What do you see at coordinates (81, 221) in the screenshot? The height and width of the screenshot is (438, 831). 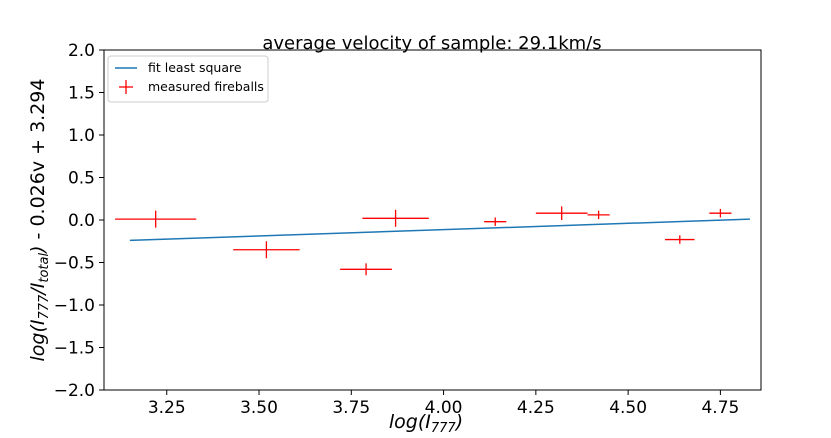 I see `y-tick-label: 0.0` at bounding box center [81, 221].